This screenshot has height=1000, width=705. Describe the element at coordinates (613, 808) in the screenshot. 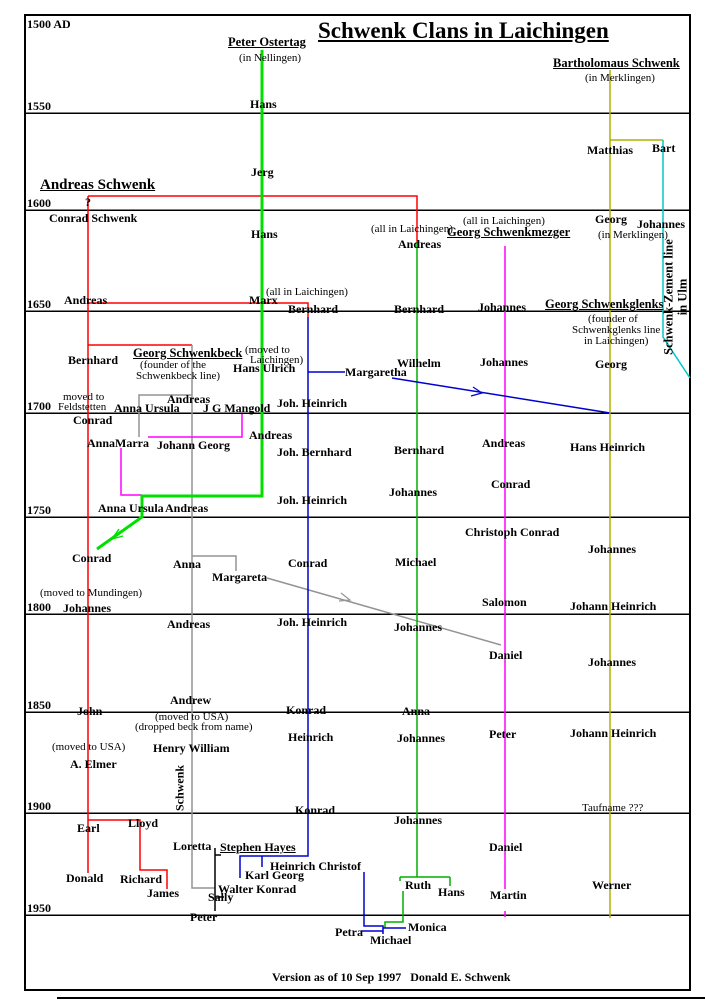

I see `label-taufname: Taufname ???` at that location.